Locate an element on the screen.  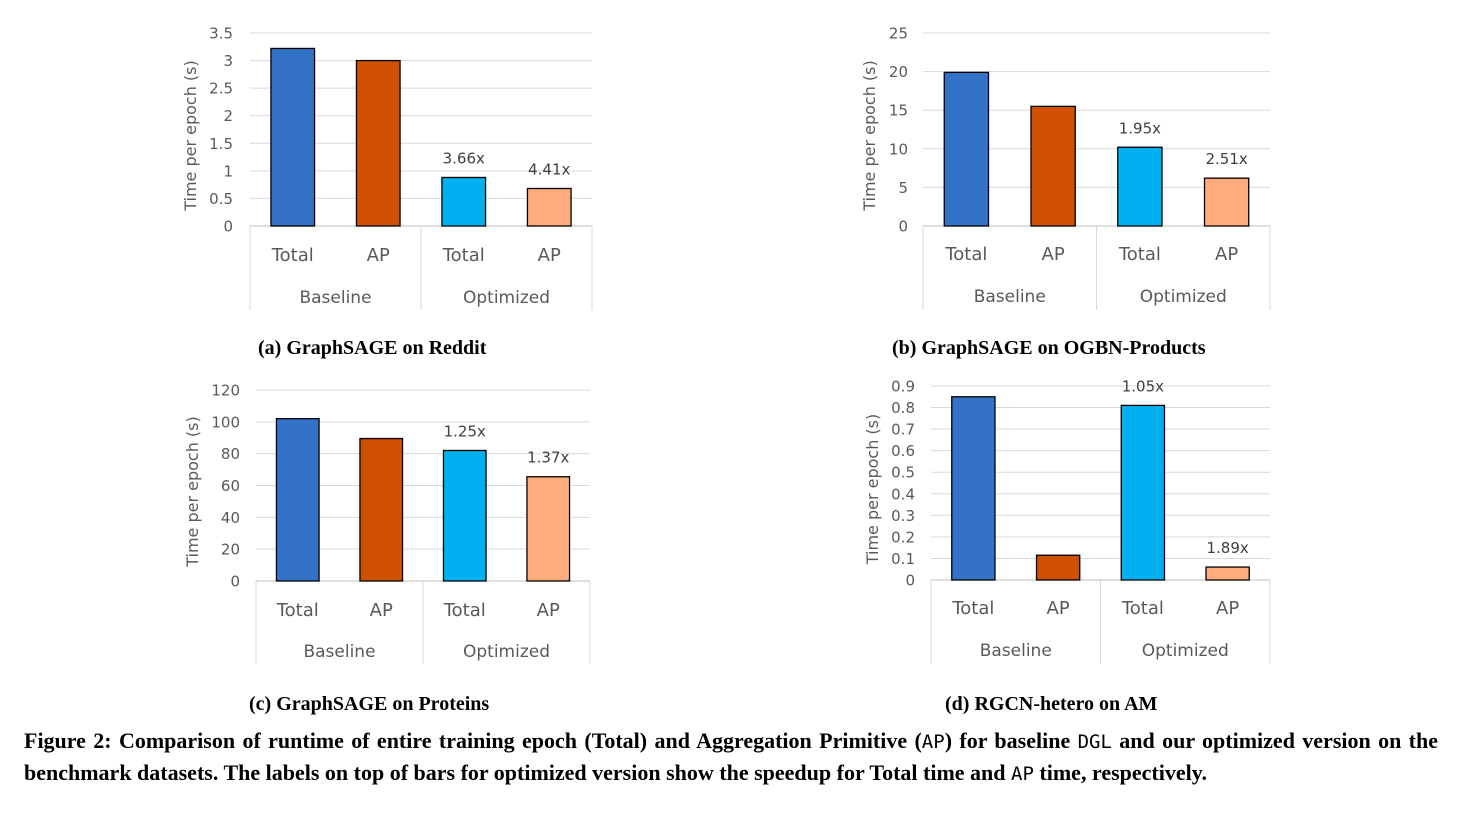
y-tick-label: 5 is located at coordinates (903, 188).